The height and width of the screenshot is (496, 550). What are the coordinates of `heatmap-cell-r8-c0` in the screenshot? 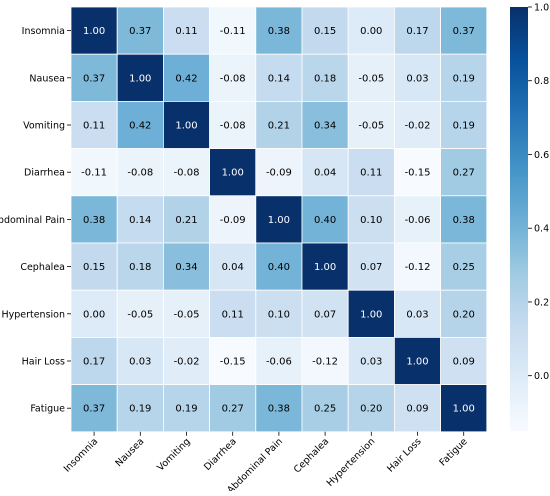 It's located at (94, 408).